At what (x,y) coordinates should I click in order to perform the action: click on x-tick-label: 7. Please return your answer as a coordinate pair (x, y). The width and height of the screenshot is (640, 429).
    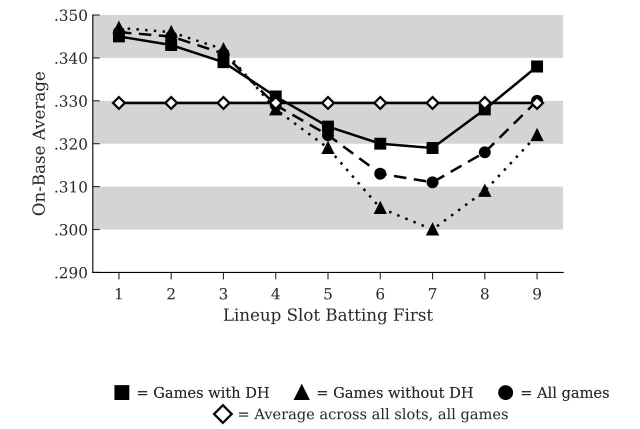
    Looking at the image, I should click on (432, 294).